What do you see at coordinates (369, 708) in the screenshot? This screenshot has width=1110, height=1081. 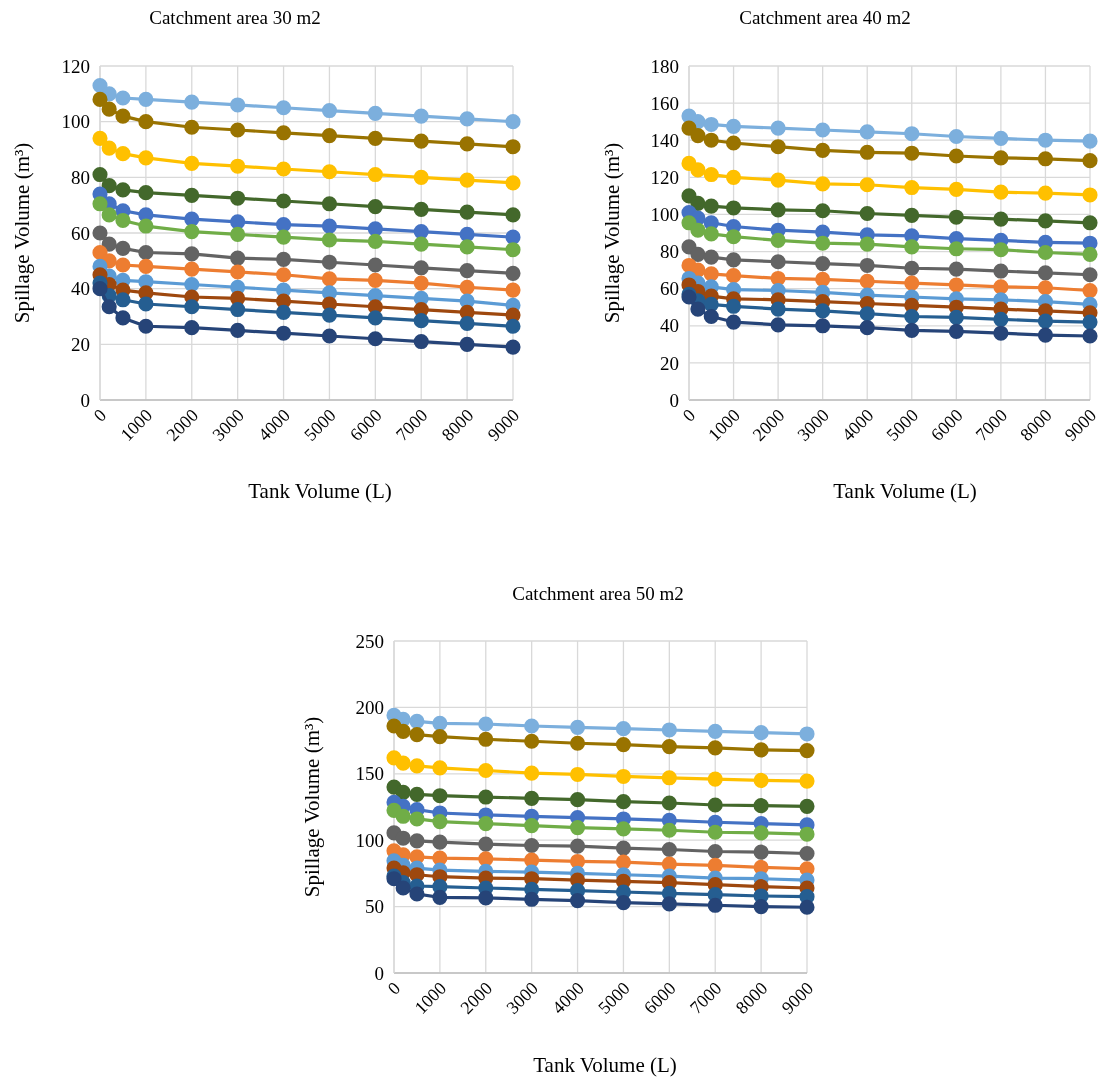 I see `y-tick-label: 200` at bounding box center [369, 708].